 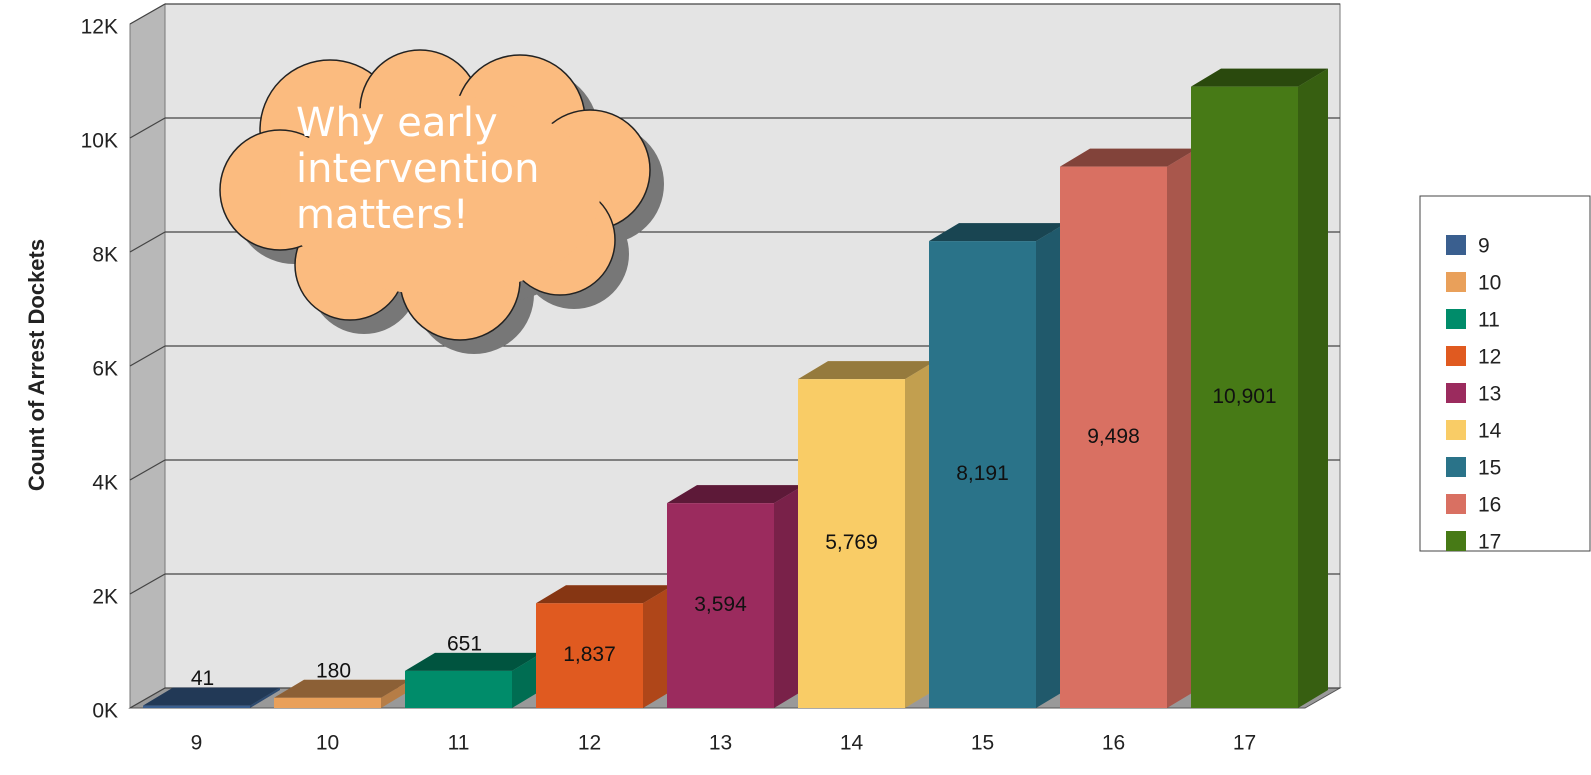 What do you see at coordinates (105, 711) in the screenshot?
I see `y-tick-label: 0K` at bounding box center [105, 711].